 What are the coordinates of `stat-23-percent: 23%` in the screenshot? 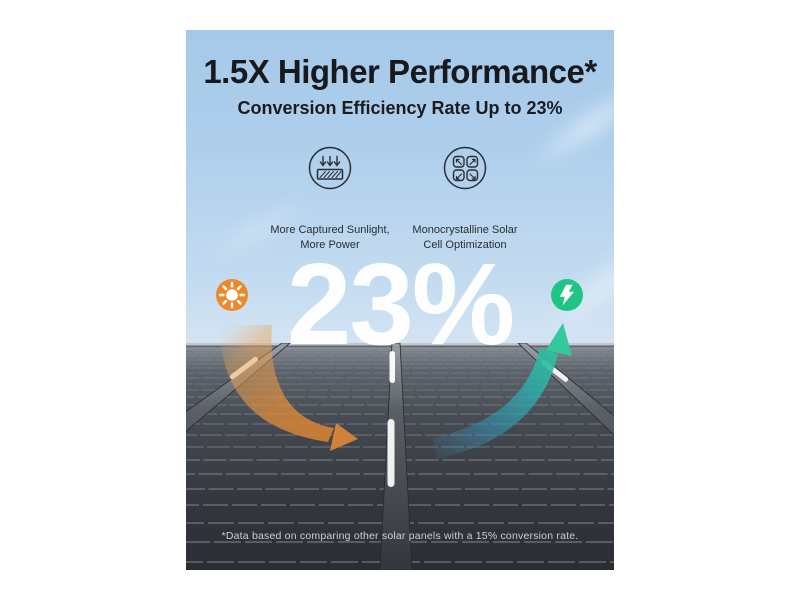 It's located at (400, 304).